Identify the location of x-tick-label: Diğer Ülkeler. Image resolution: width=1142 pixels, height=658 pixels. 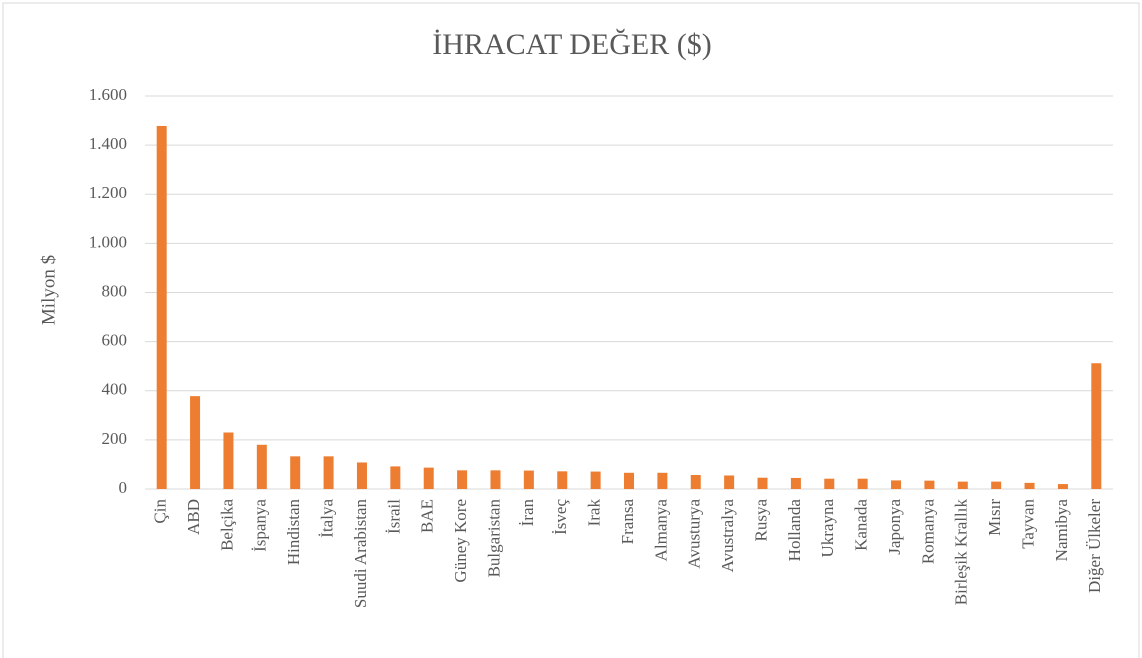
(1094, 546).